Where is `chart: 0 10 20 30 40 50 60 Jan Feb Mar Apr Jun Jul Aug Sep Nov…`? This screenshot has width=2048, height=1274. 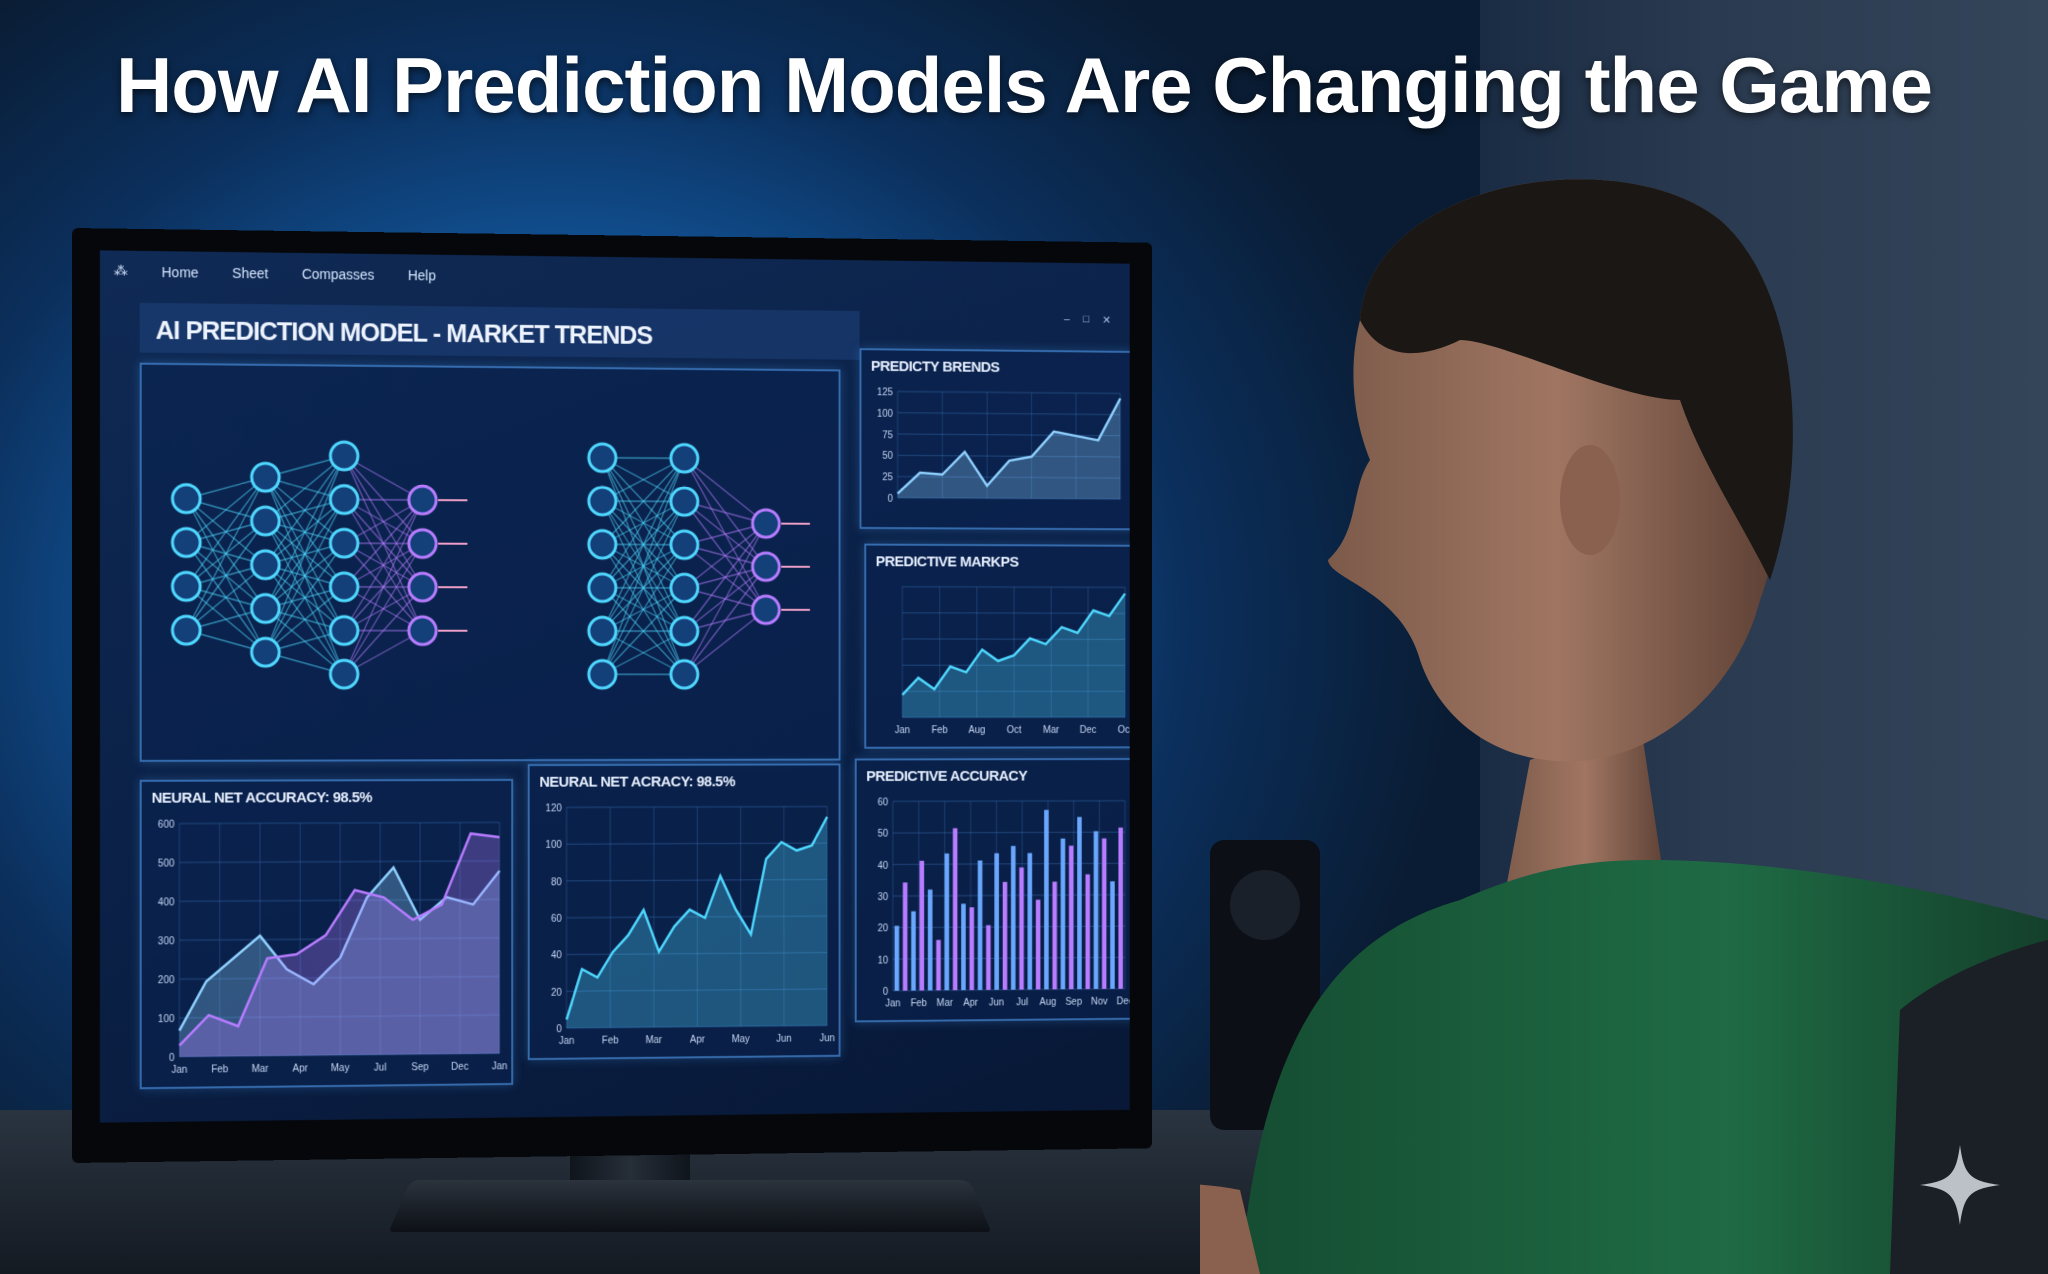 chart: 0 10 20 30 40 50 60 Jan Feb Mar Apr Jun Jul Aug Sep Nov… is located at coordinates (1004, 904).